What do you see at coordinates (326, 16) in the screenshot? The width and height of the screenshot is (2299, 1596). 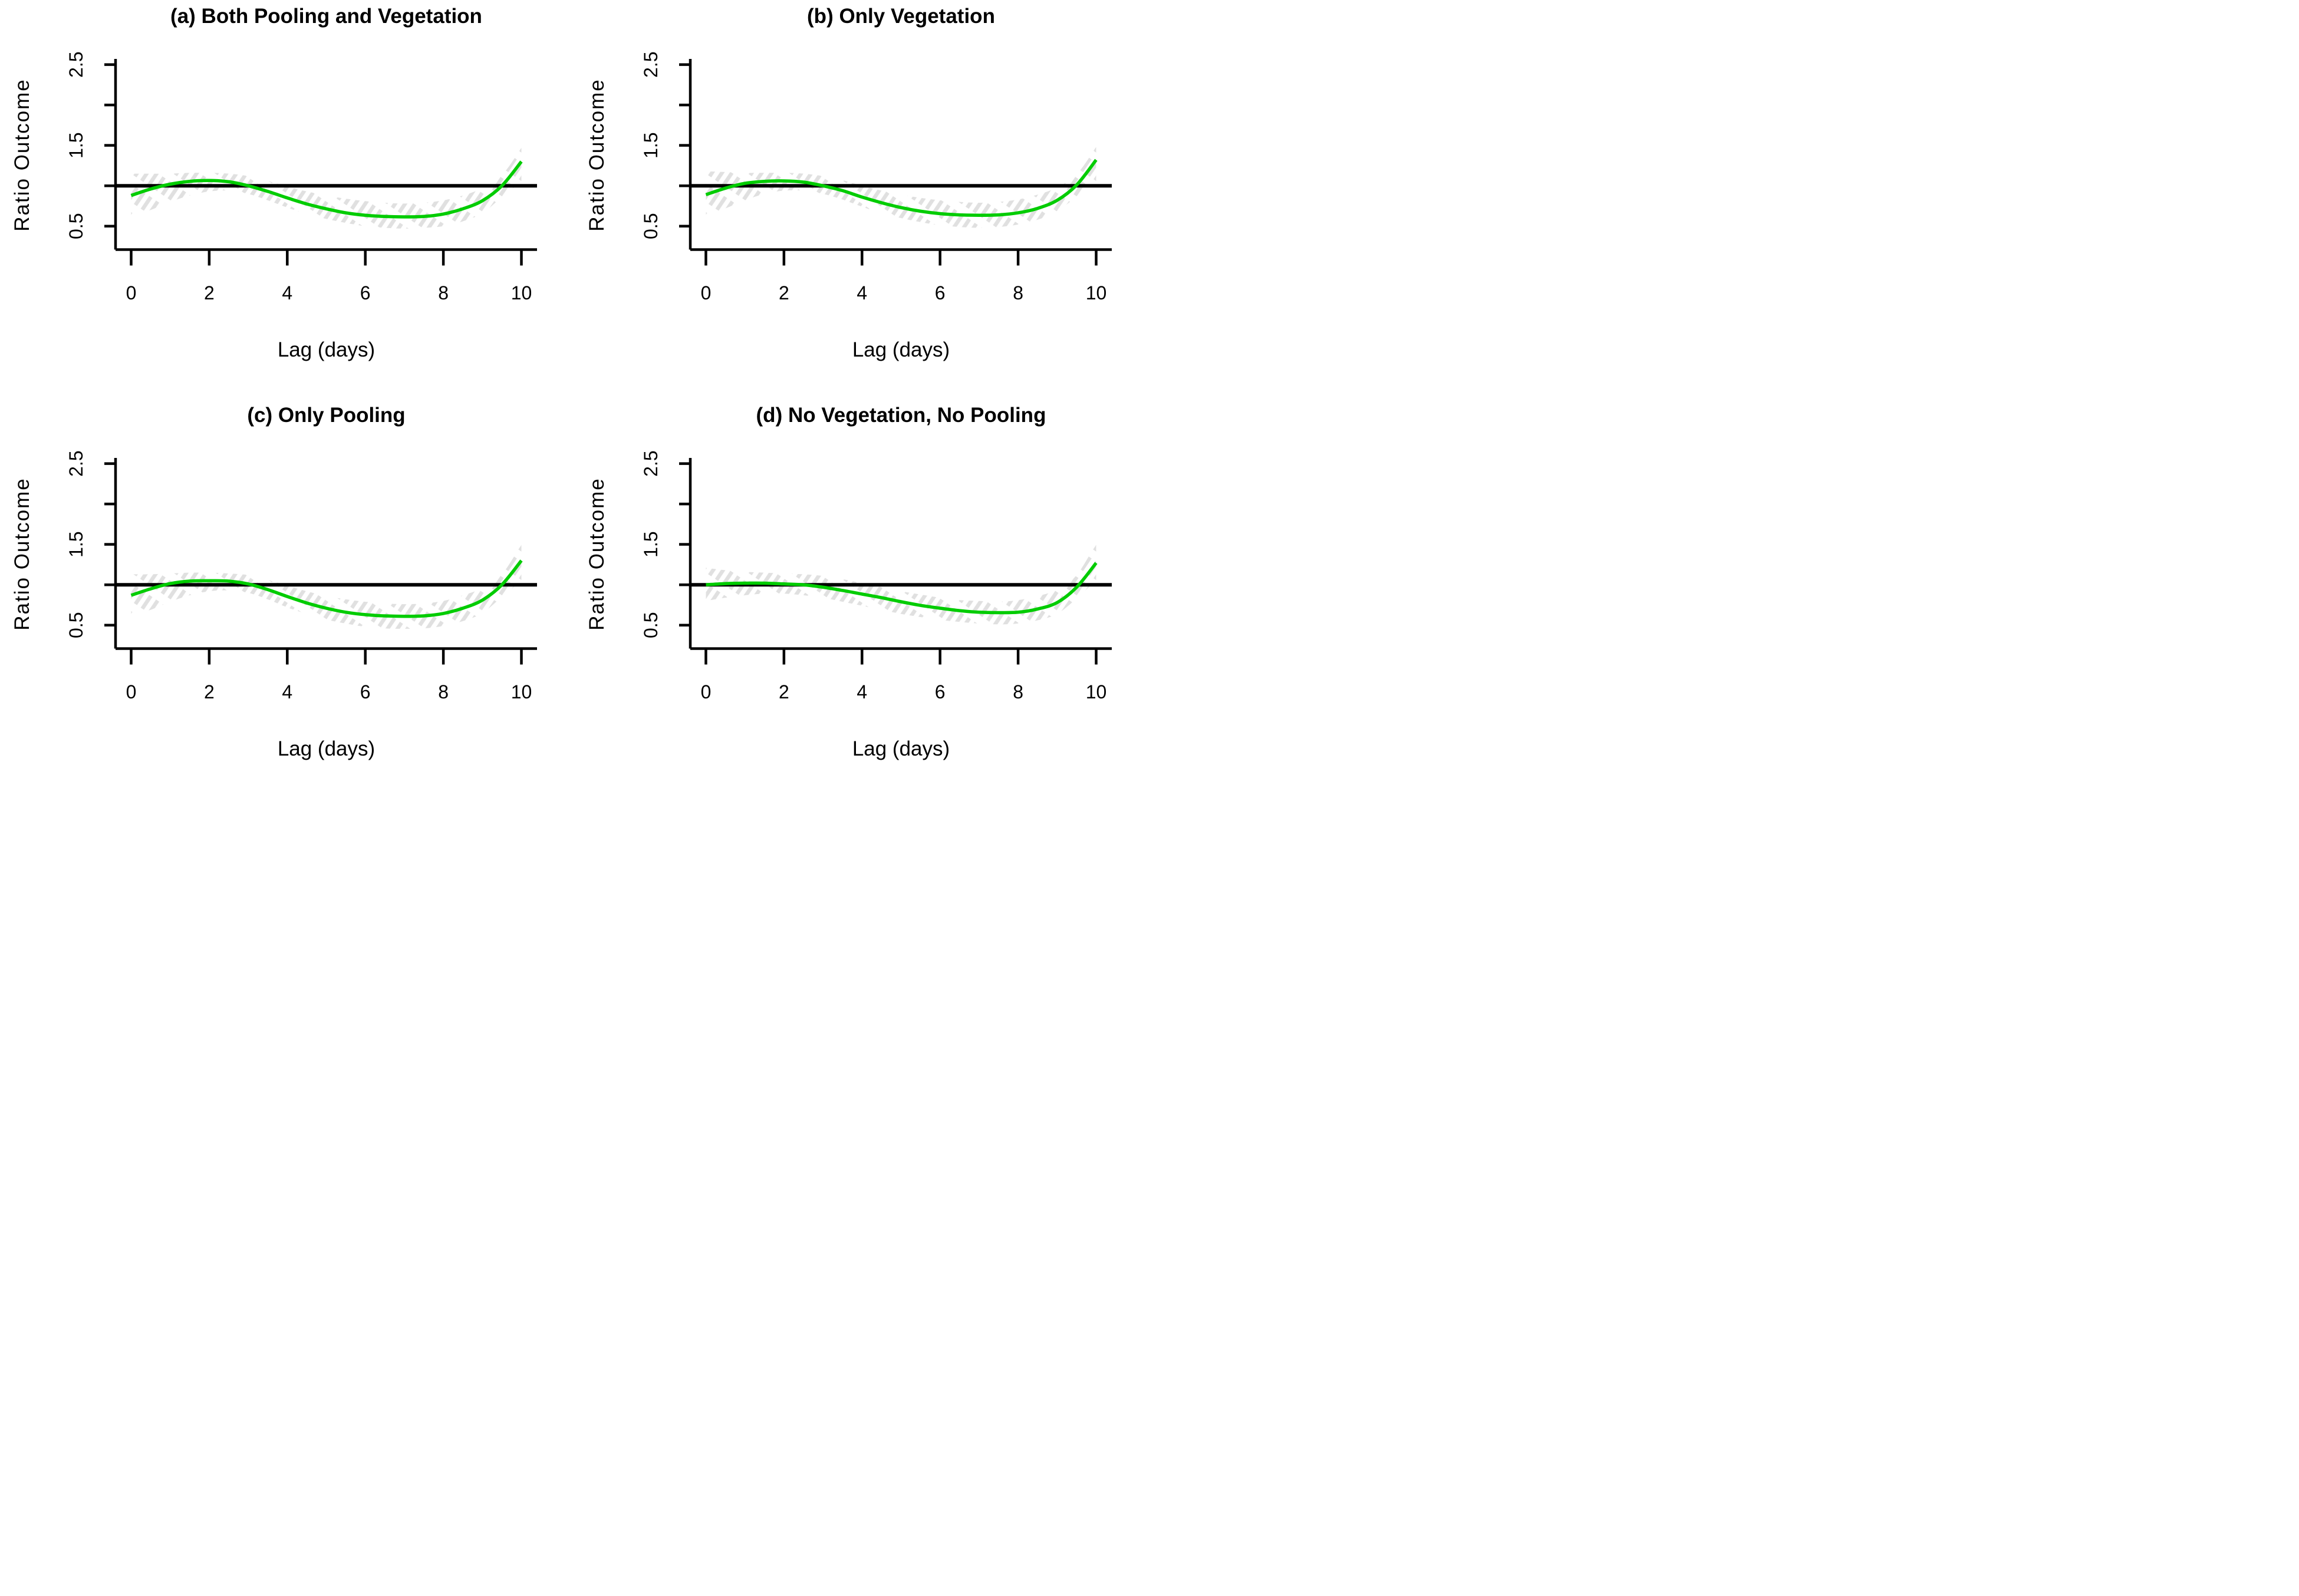 I see `panel-title: (a) Both Pooling and Vegetation` at bounding box center [326, 16].